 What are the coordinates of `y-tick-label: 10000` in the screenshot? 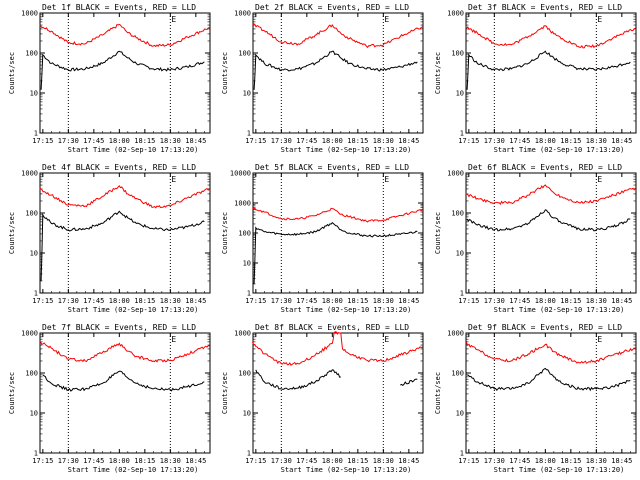 It's located at (240, 174).